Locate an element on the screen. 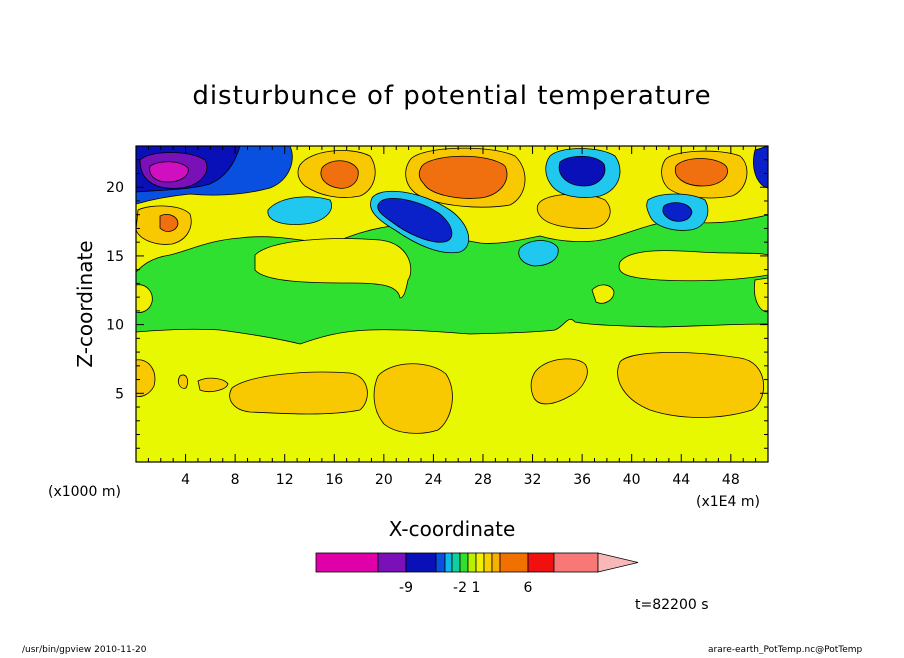  footer-right: arare-earth_PotTemp.nc@PotTemp is located at coordinates (785, 649).